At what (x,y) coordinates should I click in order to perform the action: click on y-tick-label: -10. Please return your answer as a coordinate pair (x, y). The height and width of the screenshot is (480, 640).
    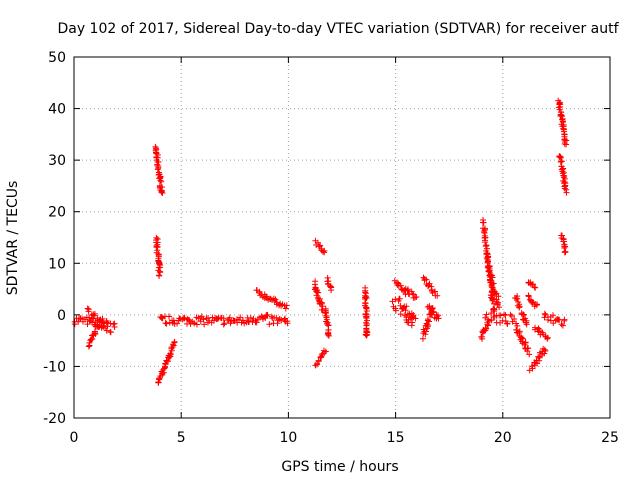
    Looking at the image, I should click on (54, 367).